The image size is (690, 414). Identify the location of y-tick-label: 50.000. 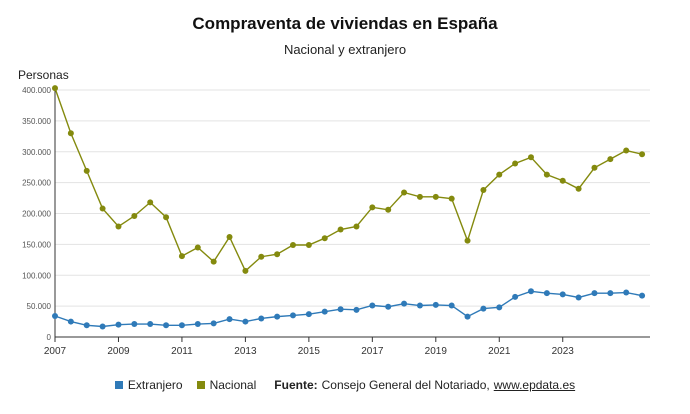
(39, 306).